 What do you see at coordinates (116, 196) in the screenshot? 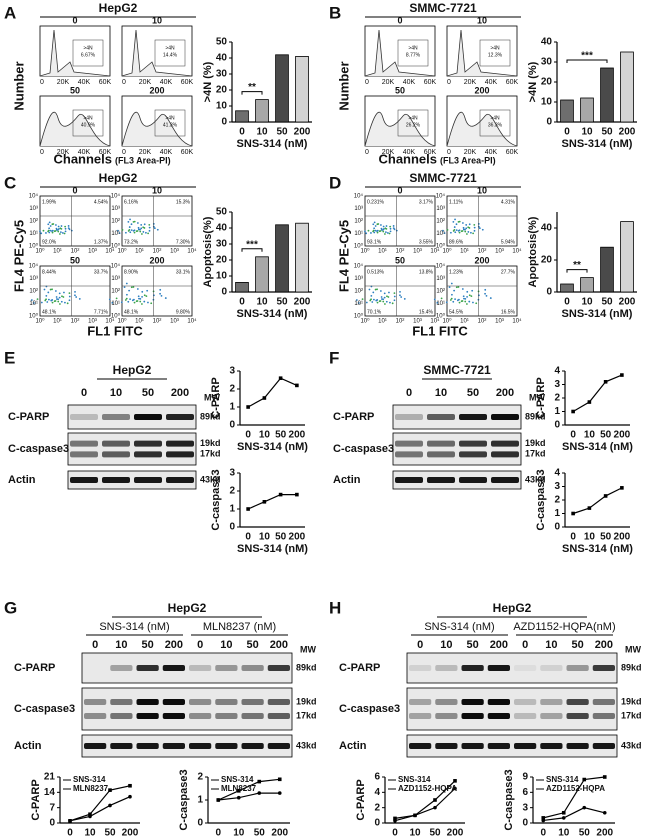
I see `y-tick-label: 10⁴` at bounding box center [116, 196].